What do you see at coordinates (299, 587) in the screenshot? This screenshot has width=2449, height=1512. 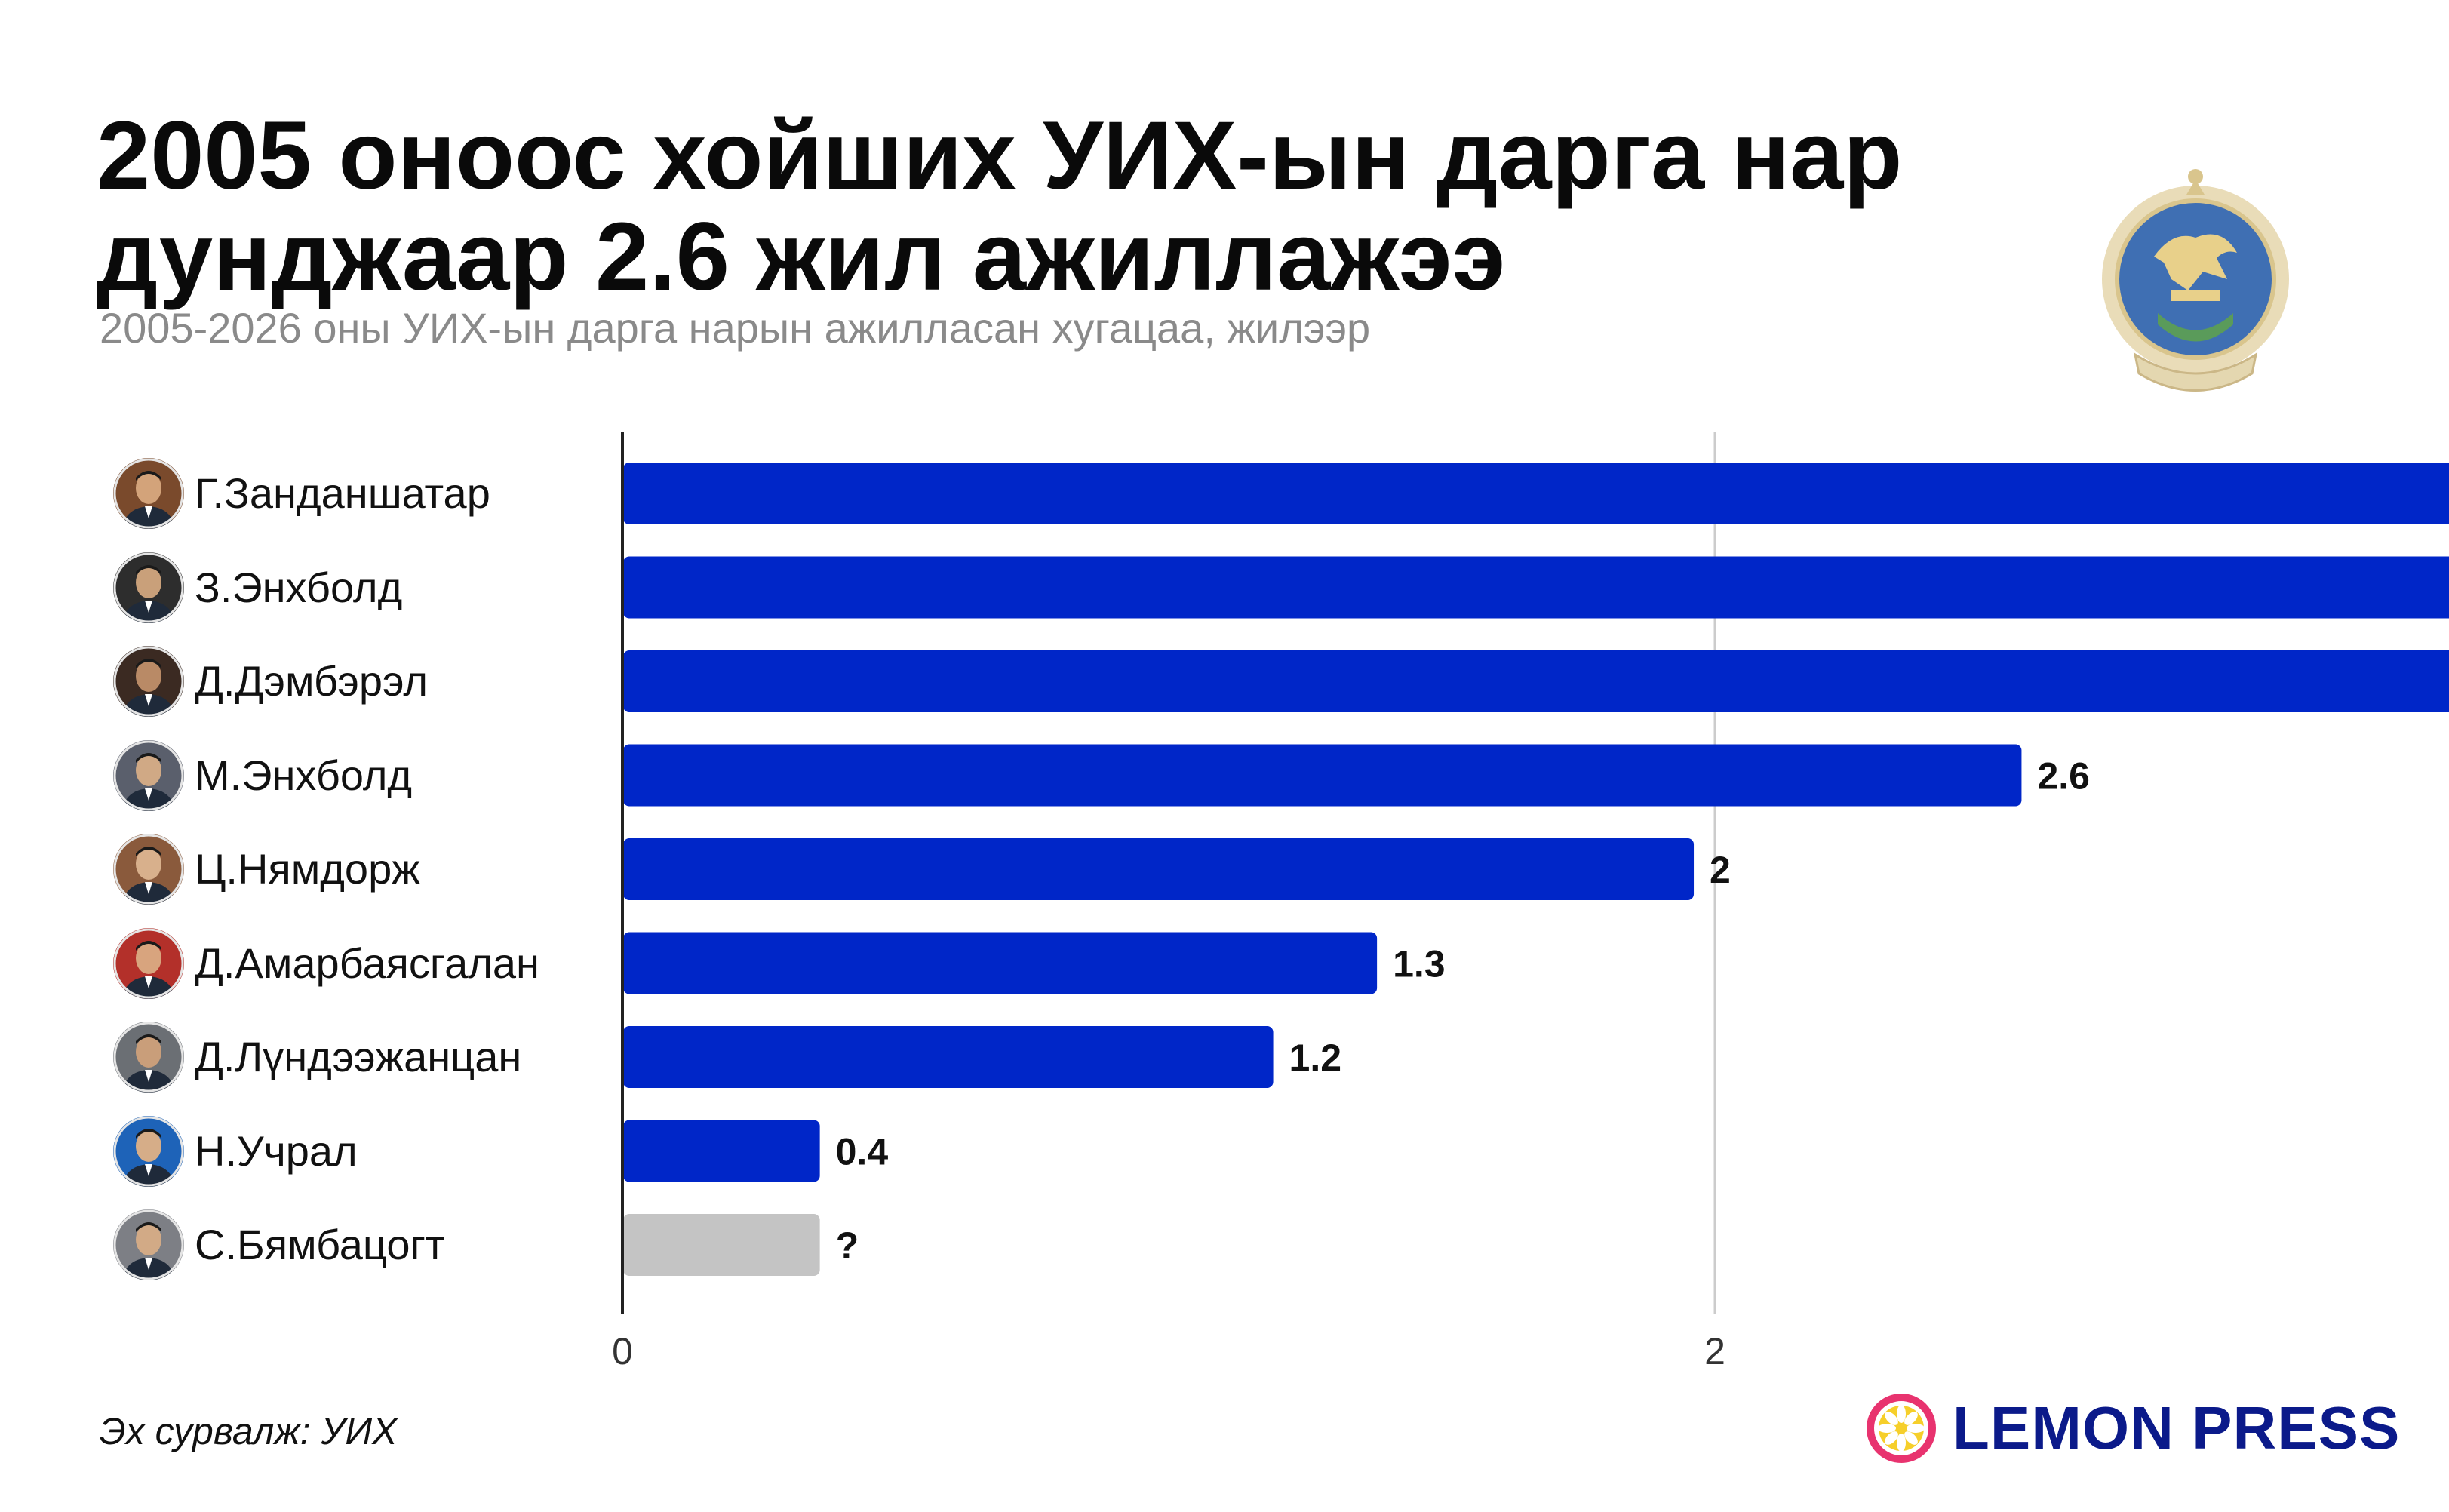 I see `category-label: З.Энхболд` at bounding box center [299, 587].